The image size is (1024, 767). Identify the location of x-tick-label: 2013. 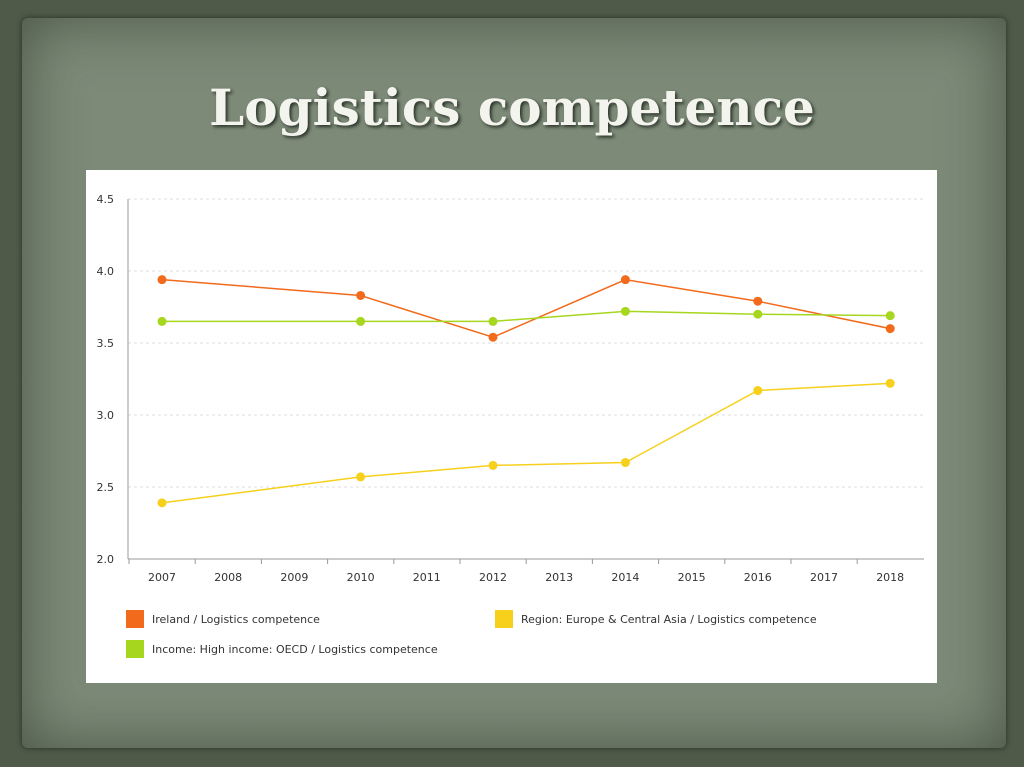
(559, 577).